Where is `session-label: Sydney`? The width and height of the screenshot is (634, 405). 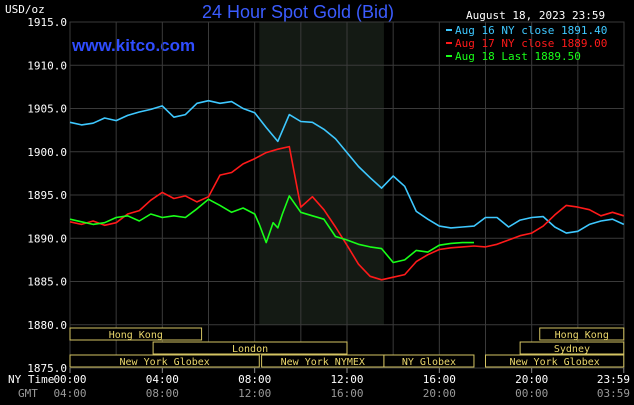
session-label: Sydney is located at coordinates (572, 349).